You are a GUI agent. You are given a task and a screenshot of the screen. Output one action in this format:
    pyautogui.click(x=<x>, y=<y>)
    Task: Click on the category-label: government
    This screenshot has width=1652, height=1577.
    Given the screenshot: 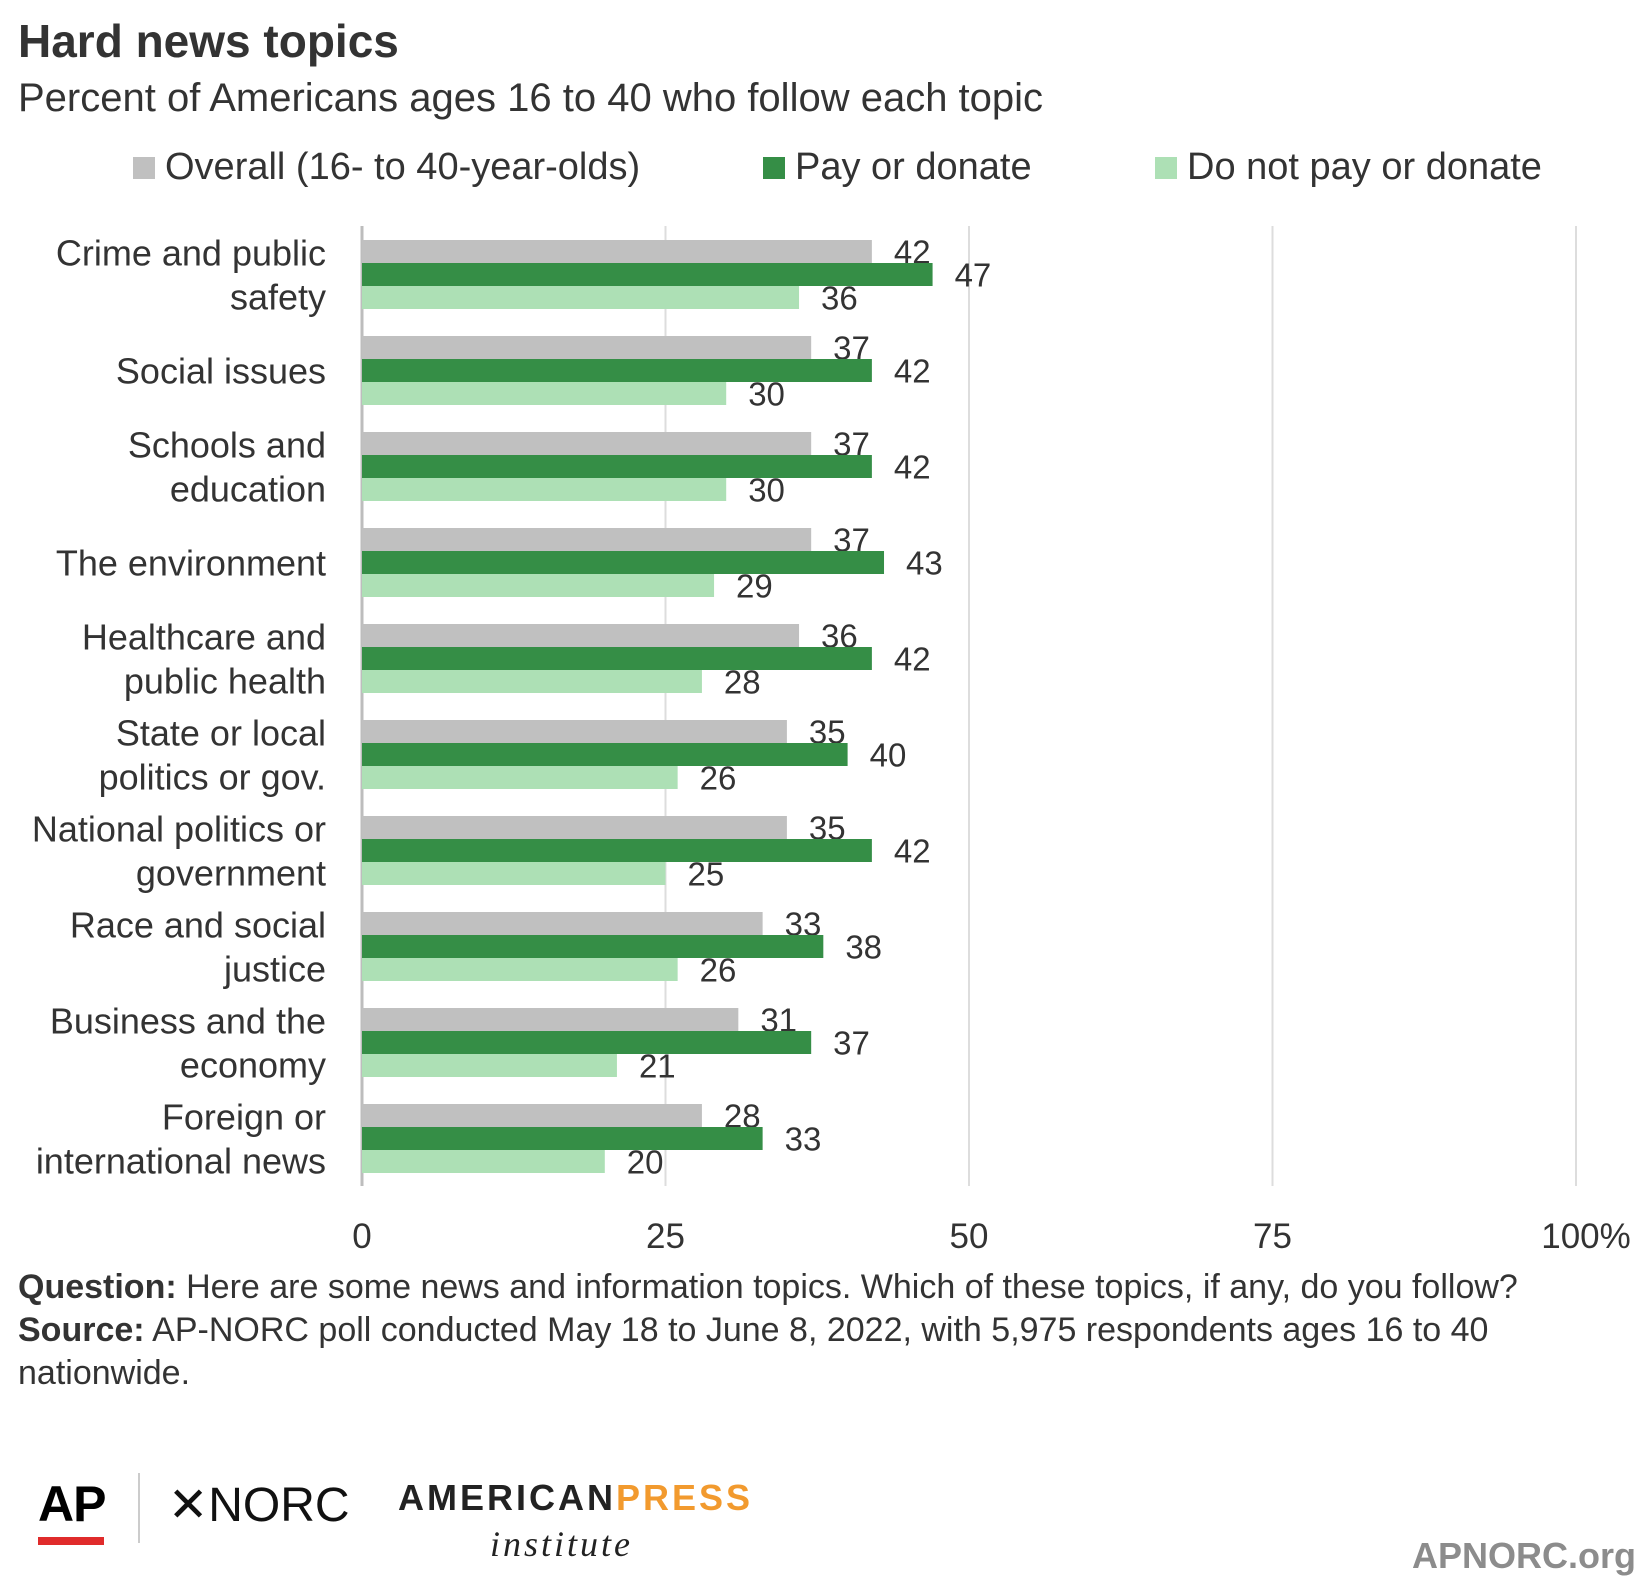 What is the action you would take?
    pyautogui.click(x=231, y=873)
    